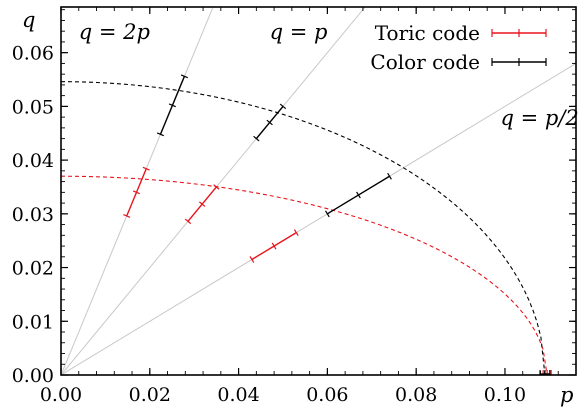 This screenshot has height=410, width=578. I want to click on legend-label-color: Color code, so click(425, 62).